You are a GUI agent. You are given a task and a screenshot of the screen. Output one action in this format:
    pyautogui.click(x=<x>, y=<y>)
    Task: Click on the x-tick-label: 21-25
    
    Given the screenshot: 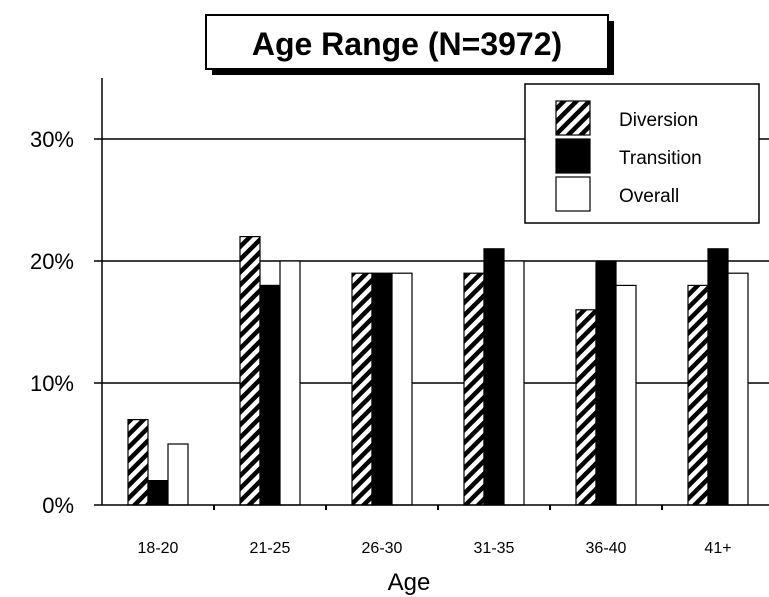 What is the action you would take?
    pyautogui.click(x=270, y=548)
    